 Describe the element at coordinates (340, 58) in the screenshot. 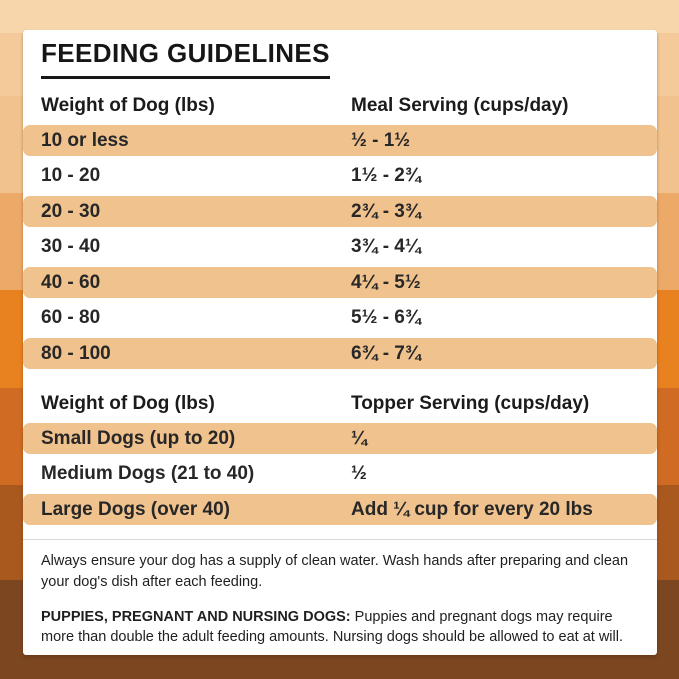

I see `title-wrap: FEEDING GUIDELINES` at that location.